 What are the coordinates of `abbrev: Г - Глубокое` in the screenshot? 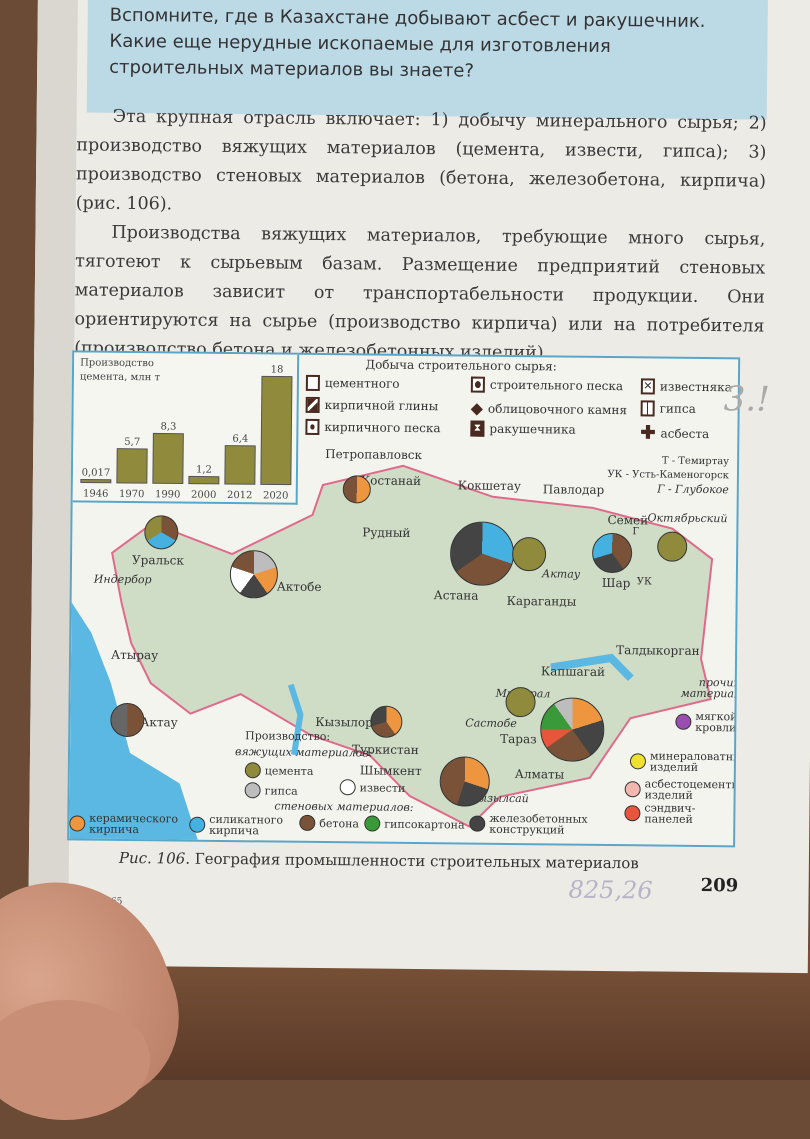 It's located at (693, 489).